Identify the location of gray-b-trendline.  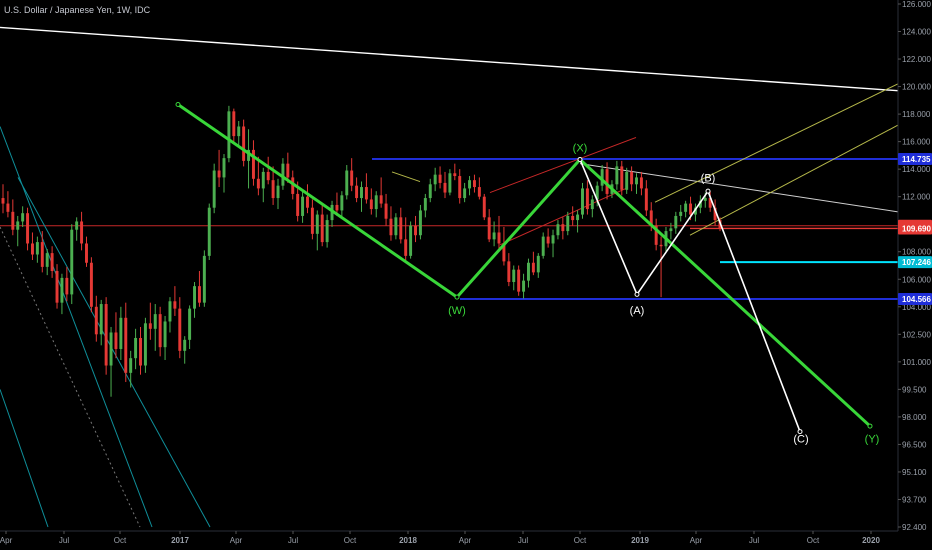
(738, 188).